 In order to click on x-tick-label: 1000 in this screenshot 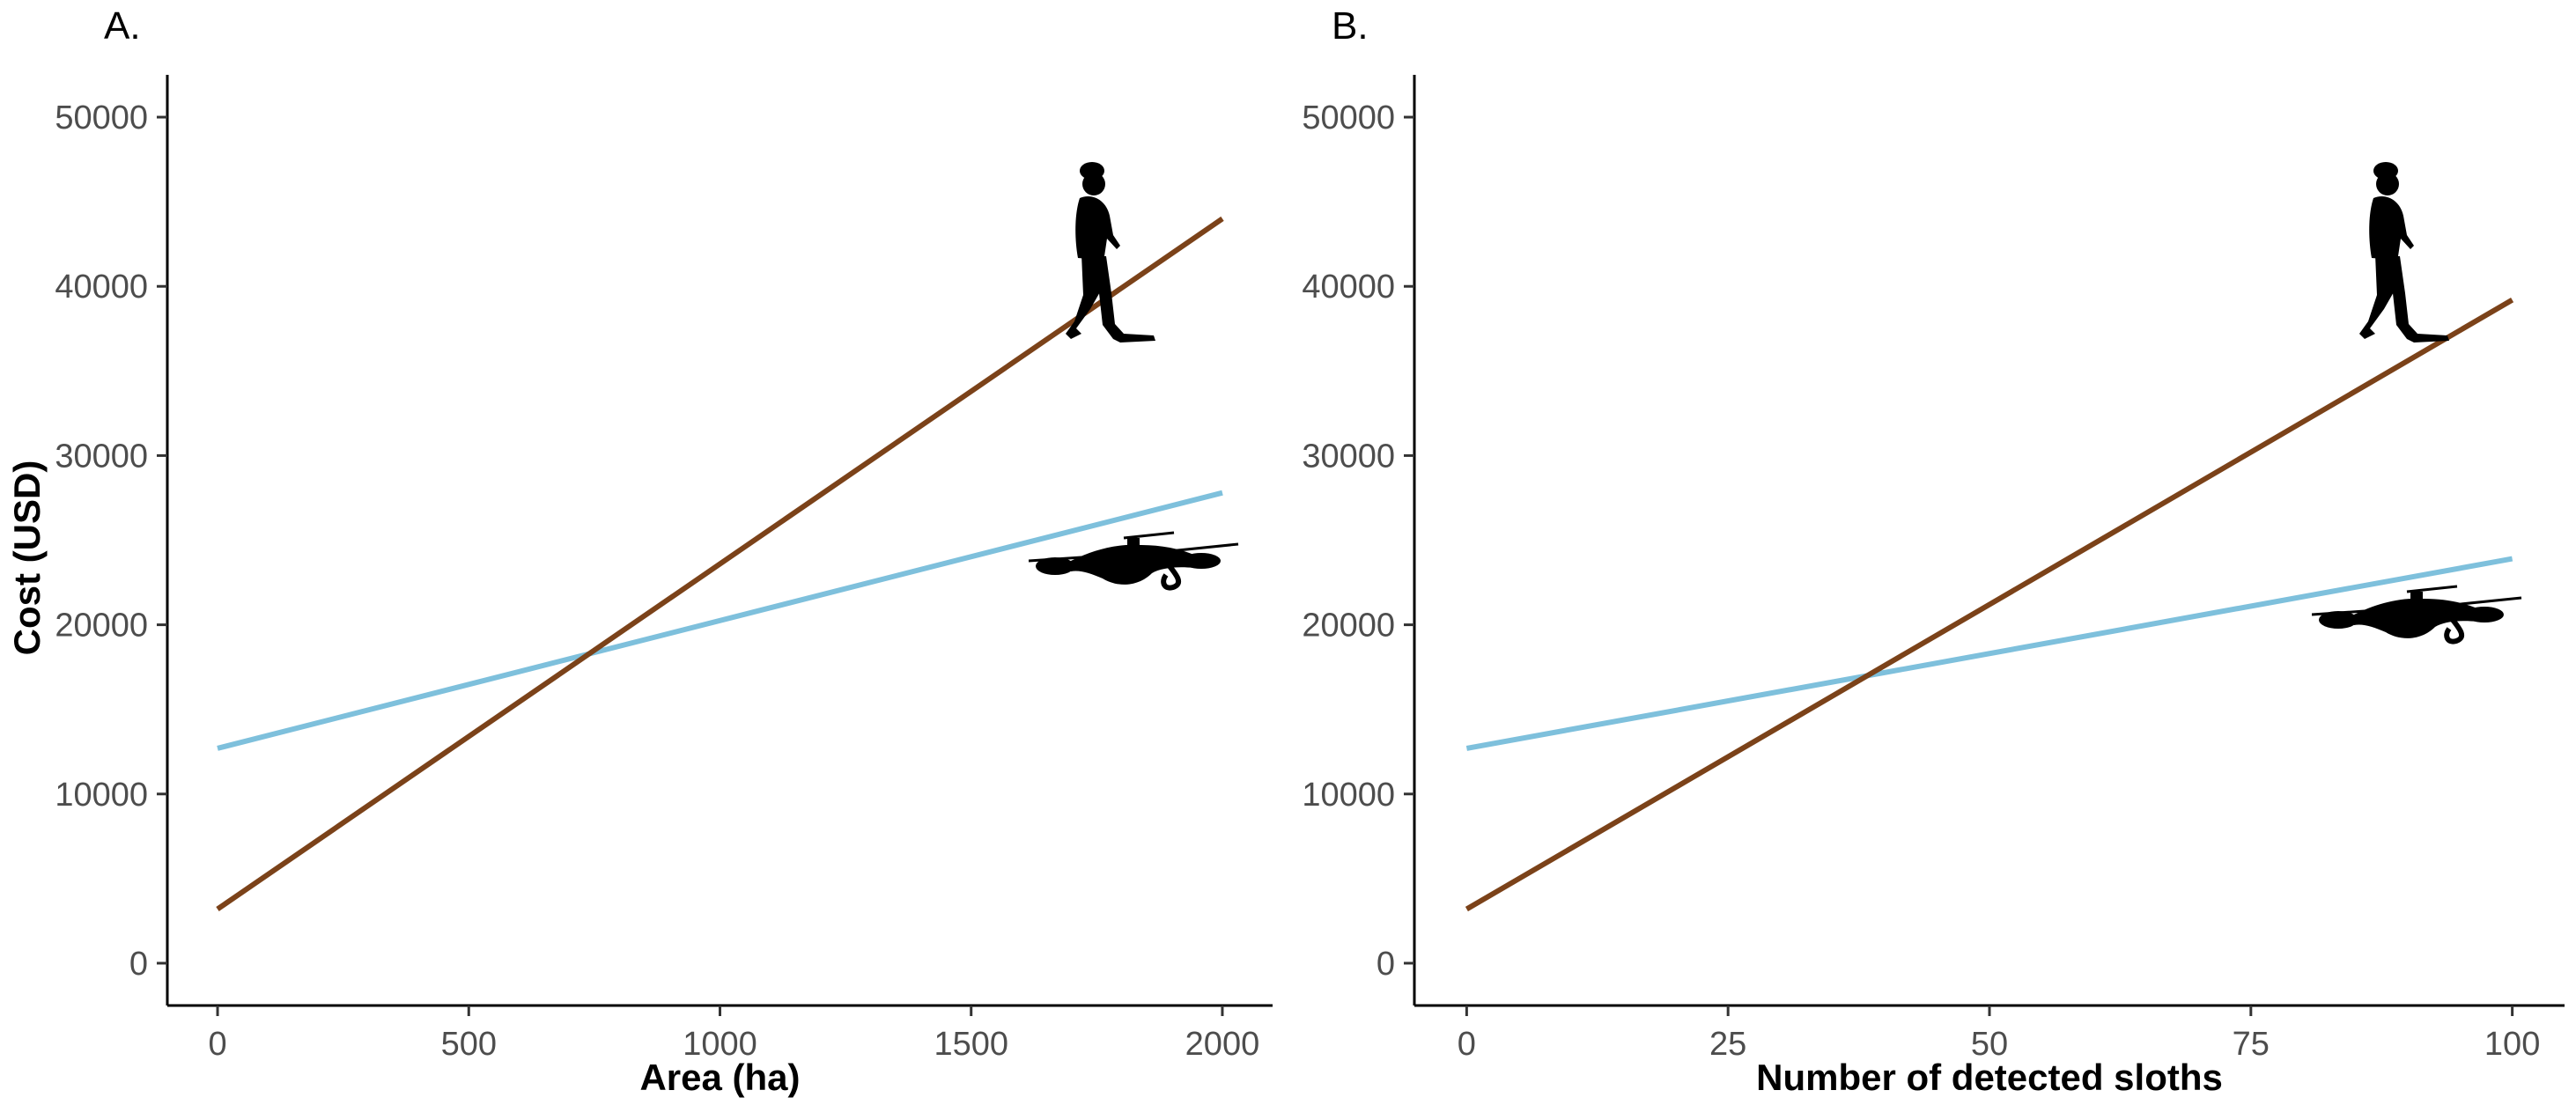, I will do `click(720, 1044)`.